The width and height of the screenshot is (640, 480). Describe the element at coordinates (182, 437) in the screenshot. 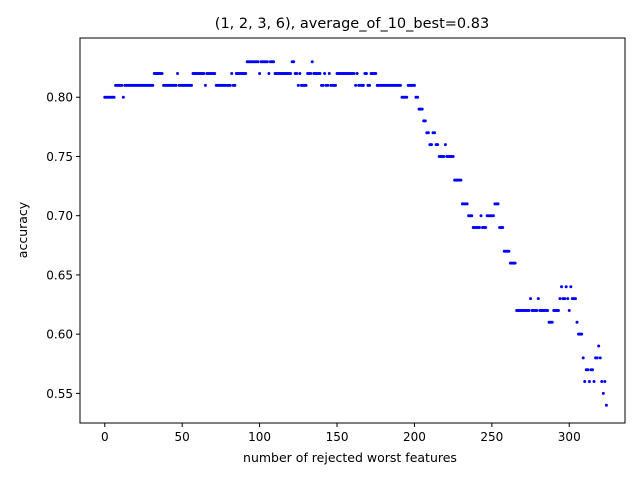

I see `x-tick-label: 50` at that location.